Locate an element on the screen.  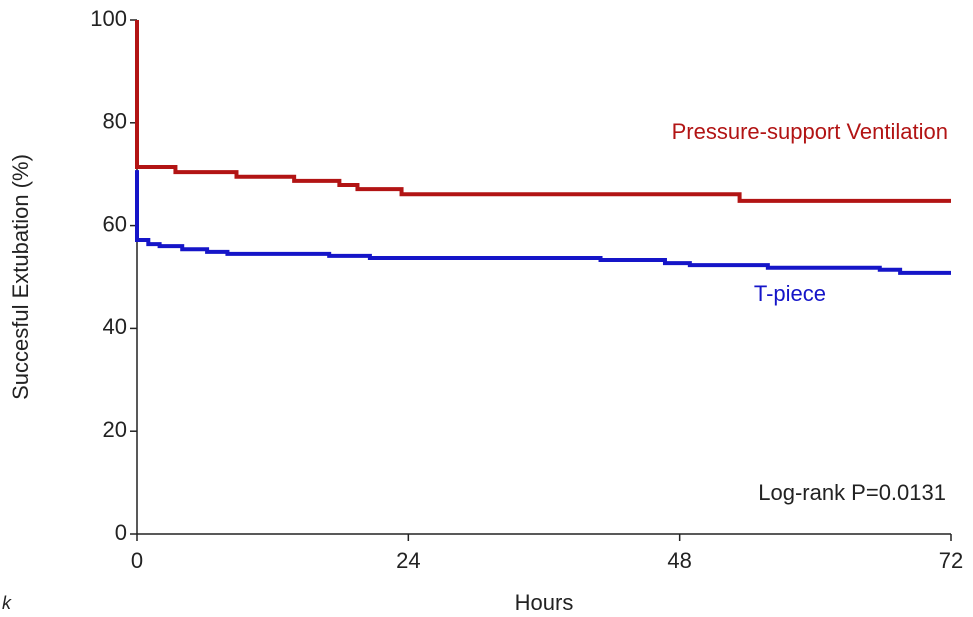
series-label: T-piece is located at coordinates (790, 293).